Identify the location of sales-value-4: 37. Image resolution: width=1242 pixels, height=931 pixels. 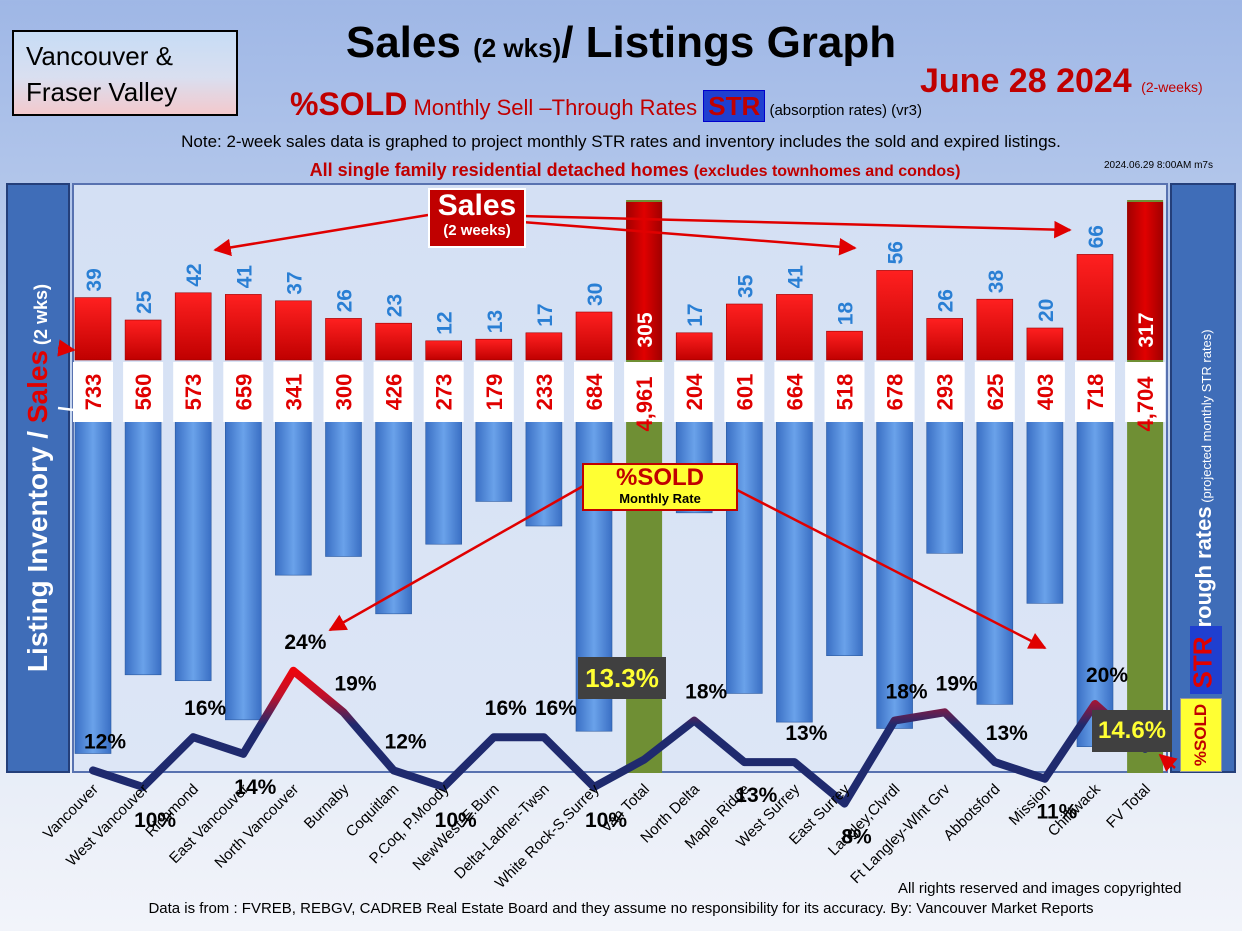
(294, 282).